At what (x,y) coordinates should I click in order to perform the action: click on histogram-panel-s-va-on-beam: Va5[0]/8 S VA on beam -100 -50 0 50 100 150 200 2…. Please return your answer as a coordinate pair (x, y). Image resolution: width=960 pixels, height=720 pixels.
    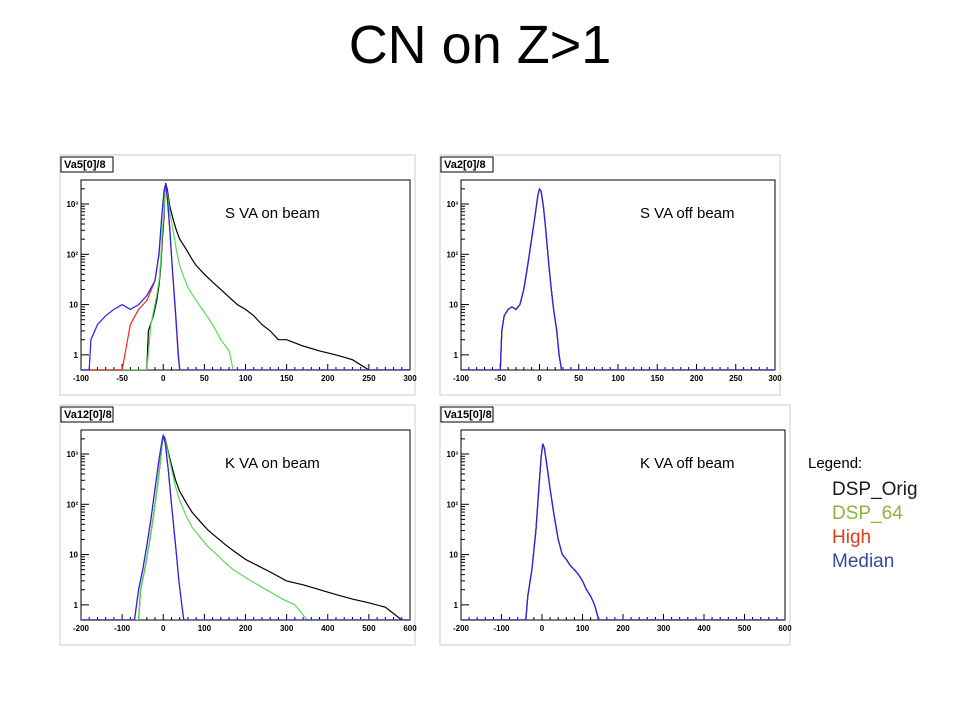
    Looking at the image, I should click on (238, 275).